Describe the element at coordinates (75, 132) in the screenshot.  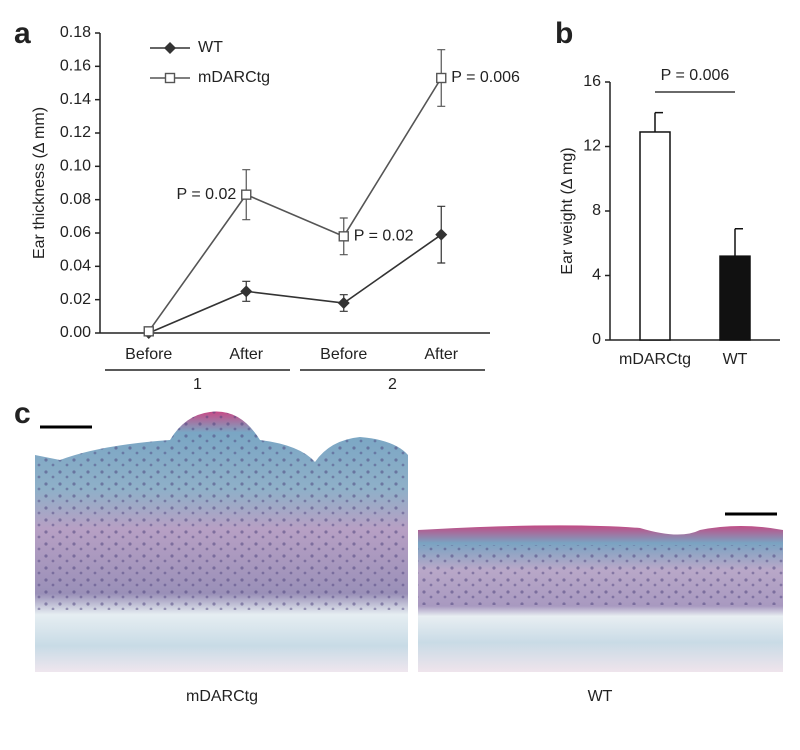
I see `y-tick-label: 0.12` at that location.